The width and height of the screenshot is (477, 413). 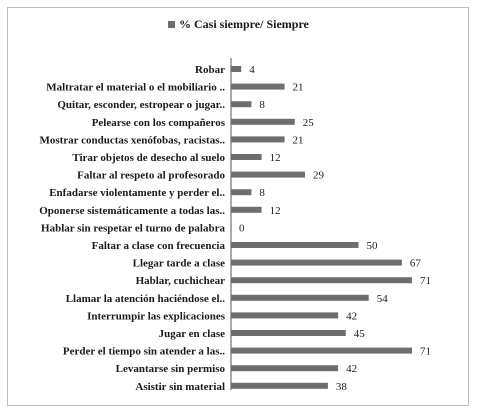 What do you see at coordinates (244, 24) in the screenshot?
I see `legend-label: % Casi siempre/ Siempre` at bounding box center [244, 24].